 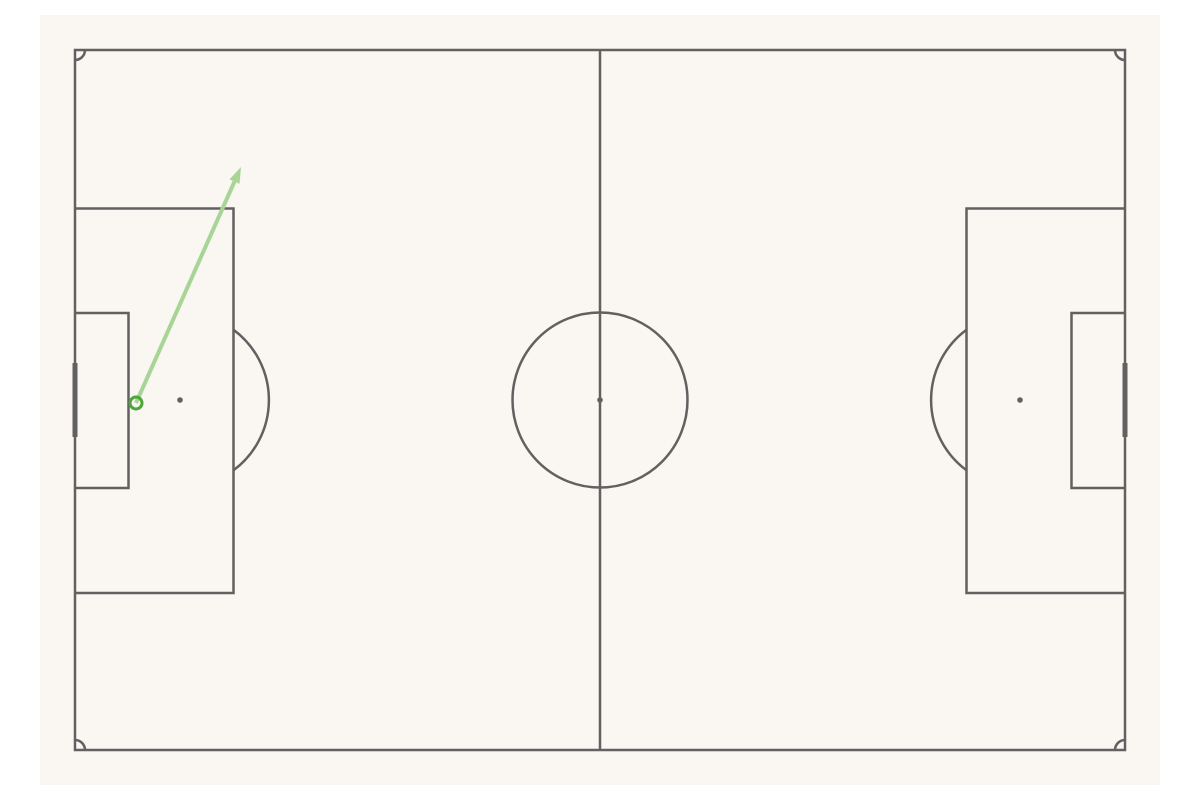 I want to click on left-penalty-arc, so click(x=251, y=400).